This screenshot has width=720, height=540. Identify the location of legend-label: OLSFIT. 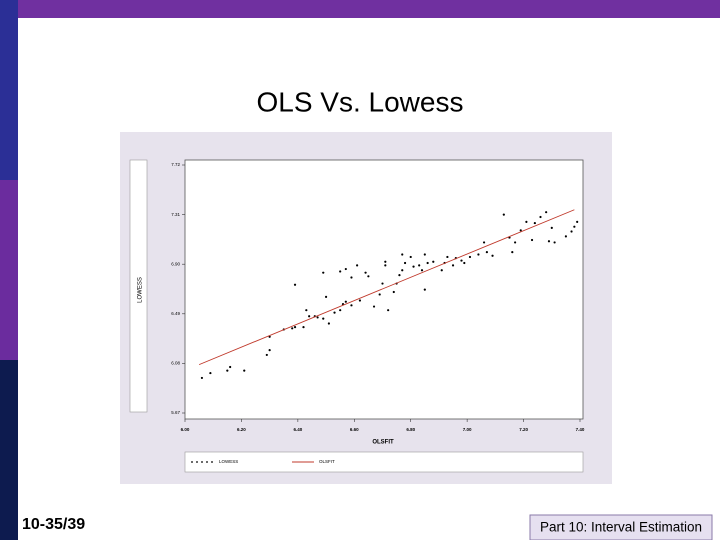
(327, 461).